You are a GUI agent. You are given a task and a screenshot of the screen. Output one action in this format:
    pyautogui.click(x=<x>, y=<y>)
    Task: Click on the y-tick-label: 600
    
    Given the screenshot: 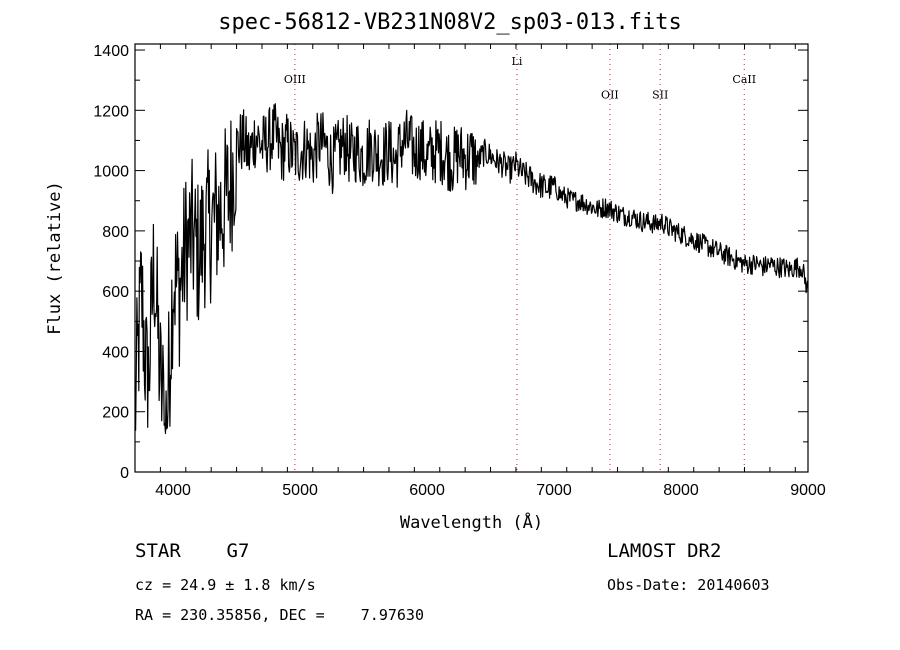 What is the action you would take?
    pyautogui.click(x=115, y=292)
    